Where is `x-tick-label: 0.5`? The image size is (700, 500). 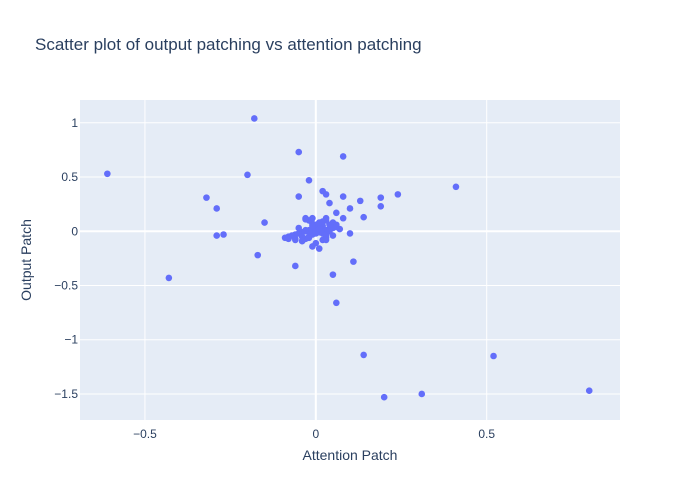
x-tick-label: 0.5 is located at coordinates (486, 434).